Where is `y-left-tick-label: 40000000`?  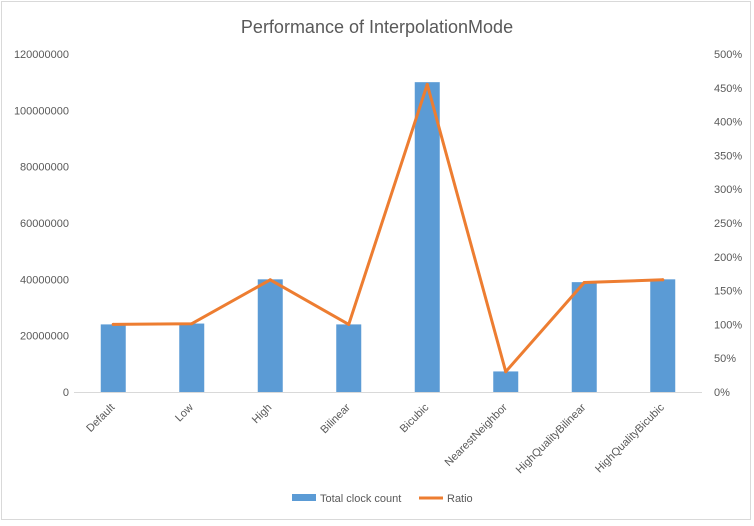
y-left-tick-label: 40000000 is located at coordinates (44, 280).